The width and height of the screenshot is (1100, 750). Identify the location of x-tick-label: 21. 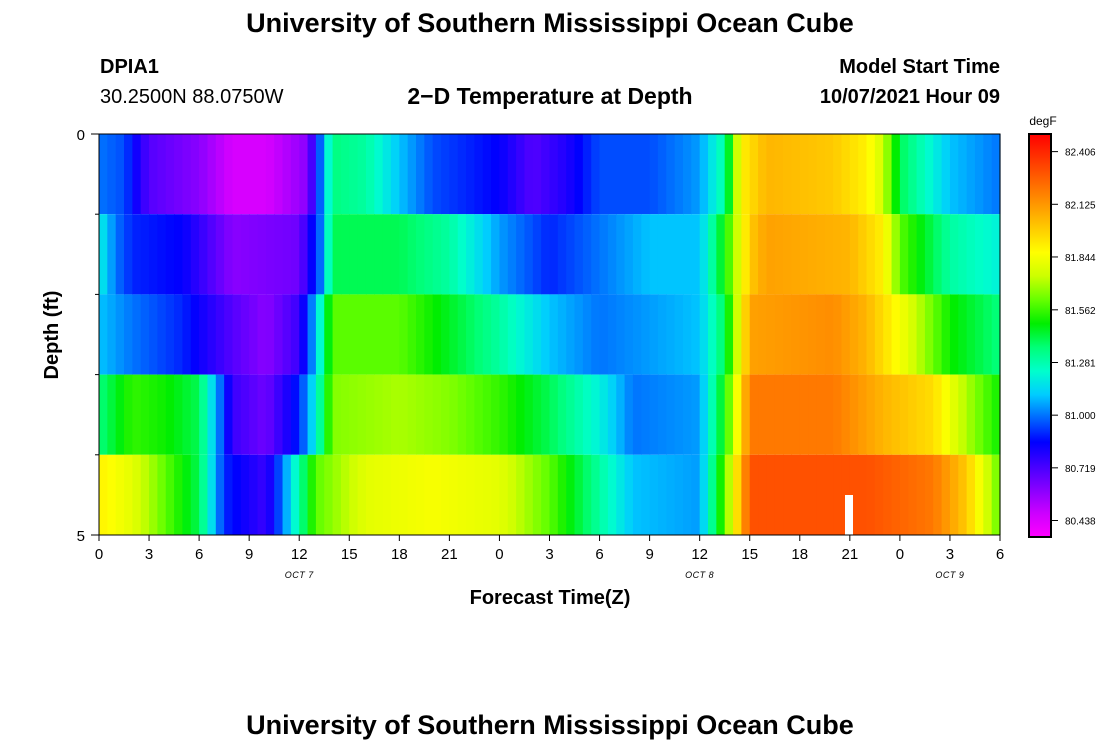
(449, 554).